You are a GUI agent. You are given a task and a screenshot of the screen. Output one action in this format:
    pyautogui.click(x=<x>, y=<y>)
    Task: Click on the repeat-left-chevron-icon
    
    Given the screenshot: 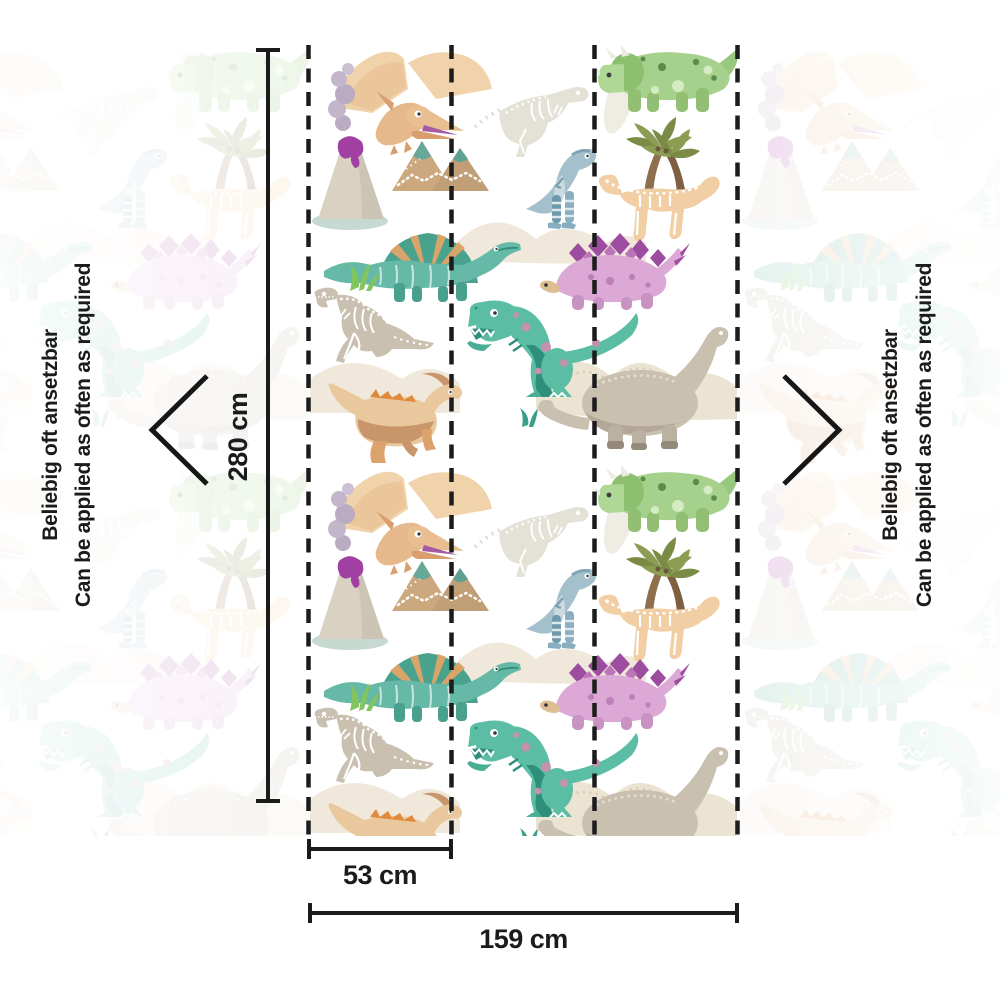 What is the action you would take?
    pyautogui.click(x=178, y=430)
    